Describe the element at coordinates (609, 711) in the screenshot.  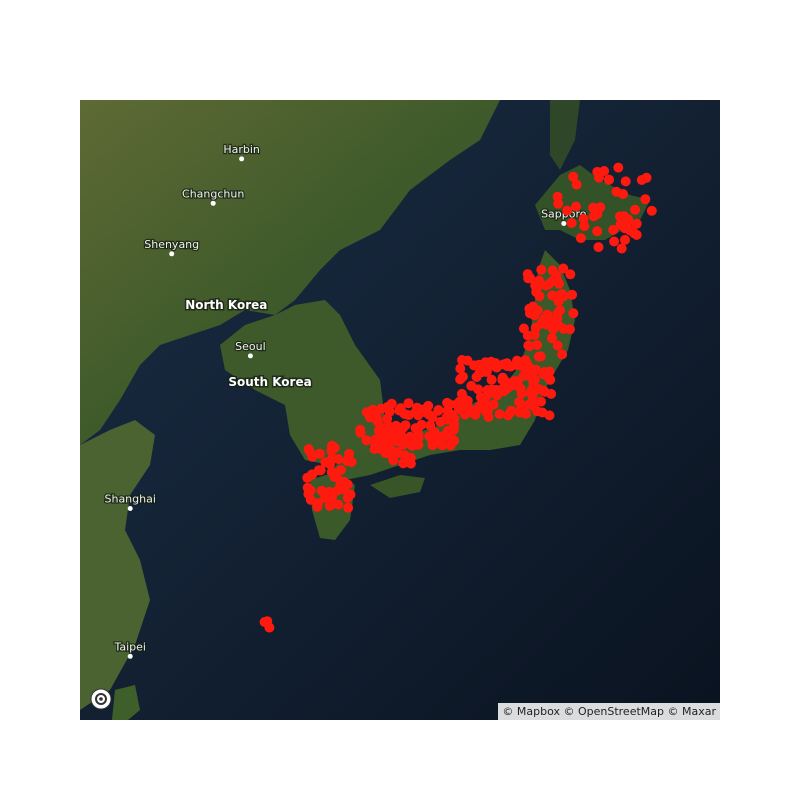
I see `map-attribution: © Mapbox © OpenStreetMap © Maxar` at that location.